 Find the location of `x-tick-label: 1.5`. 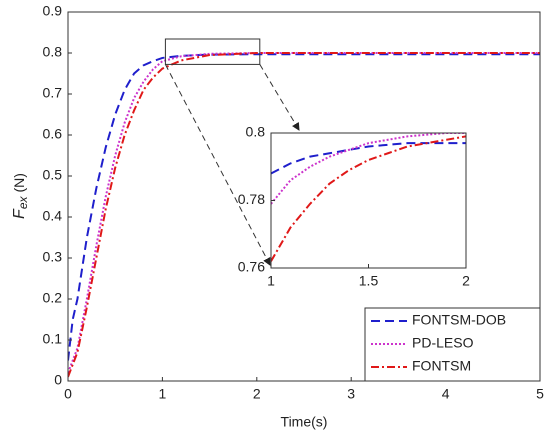

x-tick-label: 1.5 is located at coordinates (369, 281).